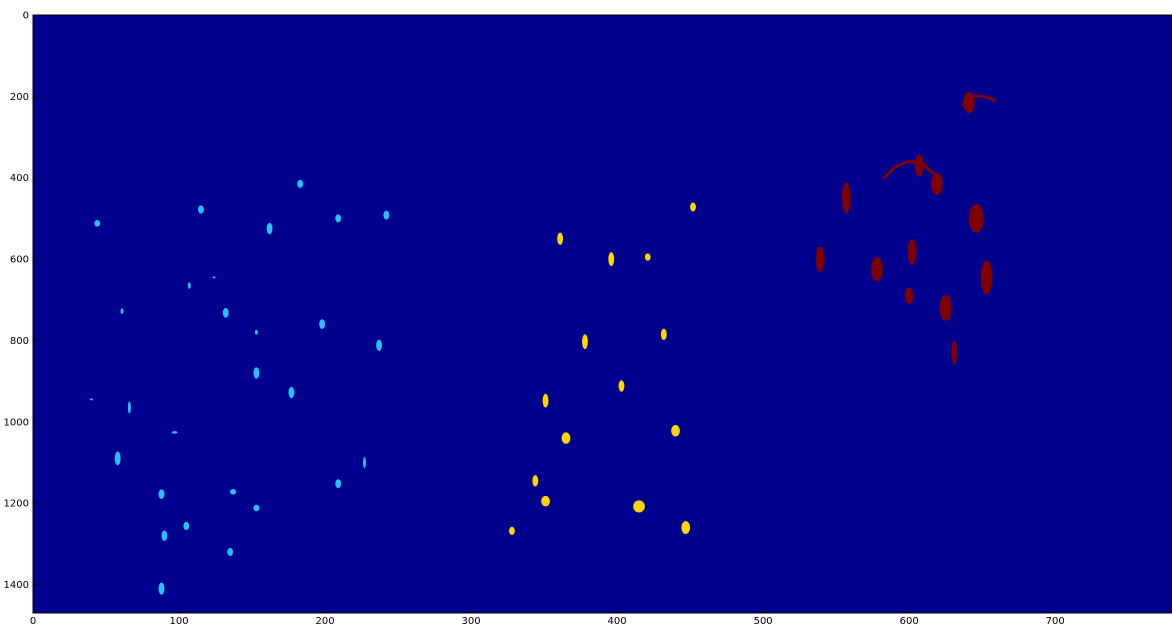 The image size is (1172, 626). What do you see at coordinates (617, 621) in the screenshot?
I see `x-tick-label: 400` at bounding box center [617, 621].